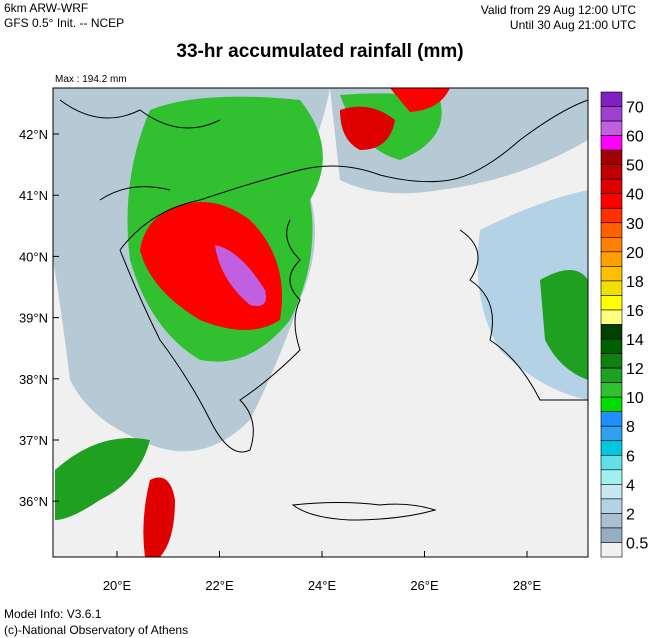 The width and height of the screenshot is (650, 638). What do you see at coordinates (637, 543) in the screenshot?
I see `colorbar-label: 0.5` at bounding box center [637, 543].